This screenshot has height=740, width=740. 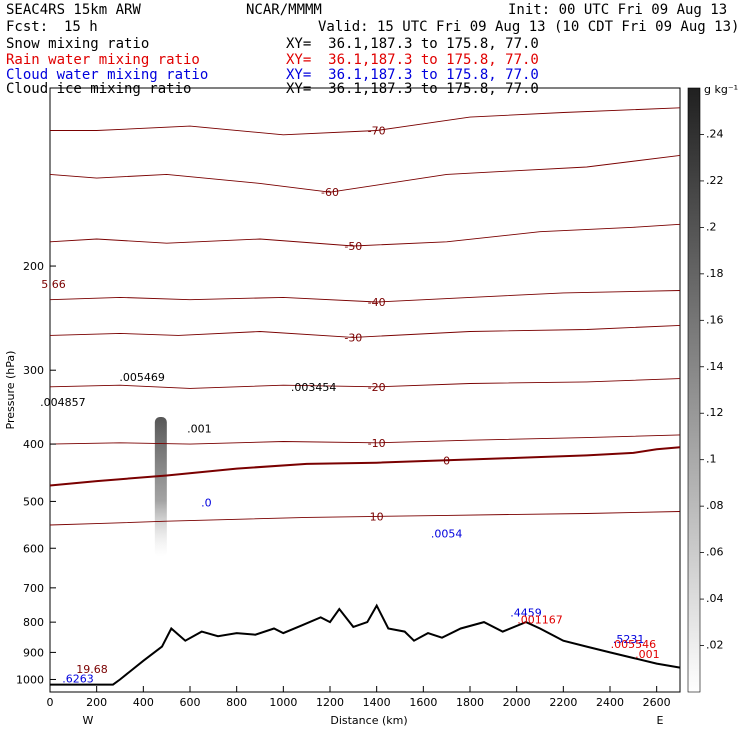 I want to click on colorbar-tick-label-3: .08, so click(x=715, y=505).